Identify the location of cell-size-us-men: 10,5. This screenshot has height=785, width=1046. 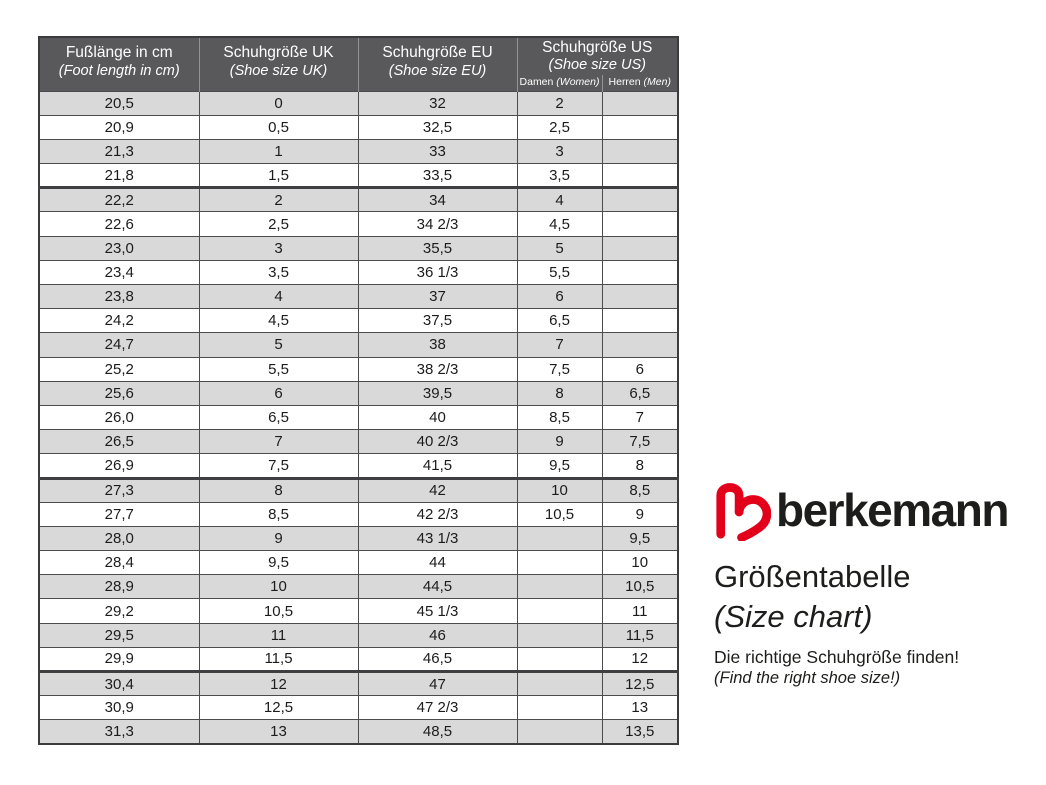
(640, 587).